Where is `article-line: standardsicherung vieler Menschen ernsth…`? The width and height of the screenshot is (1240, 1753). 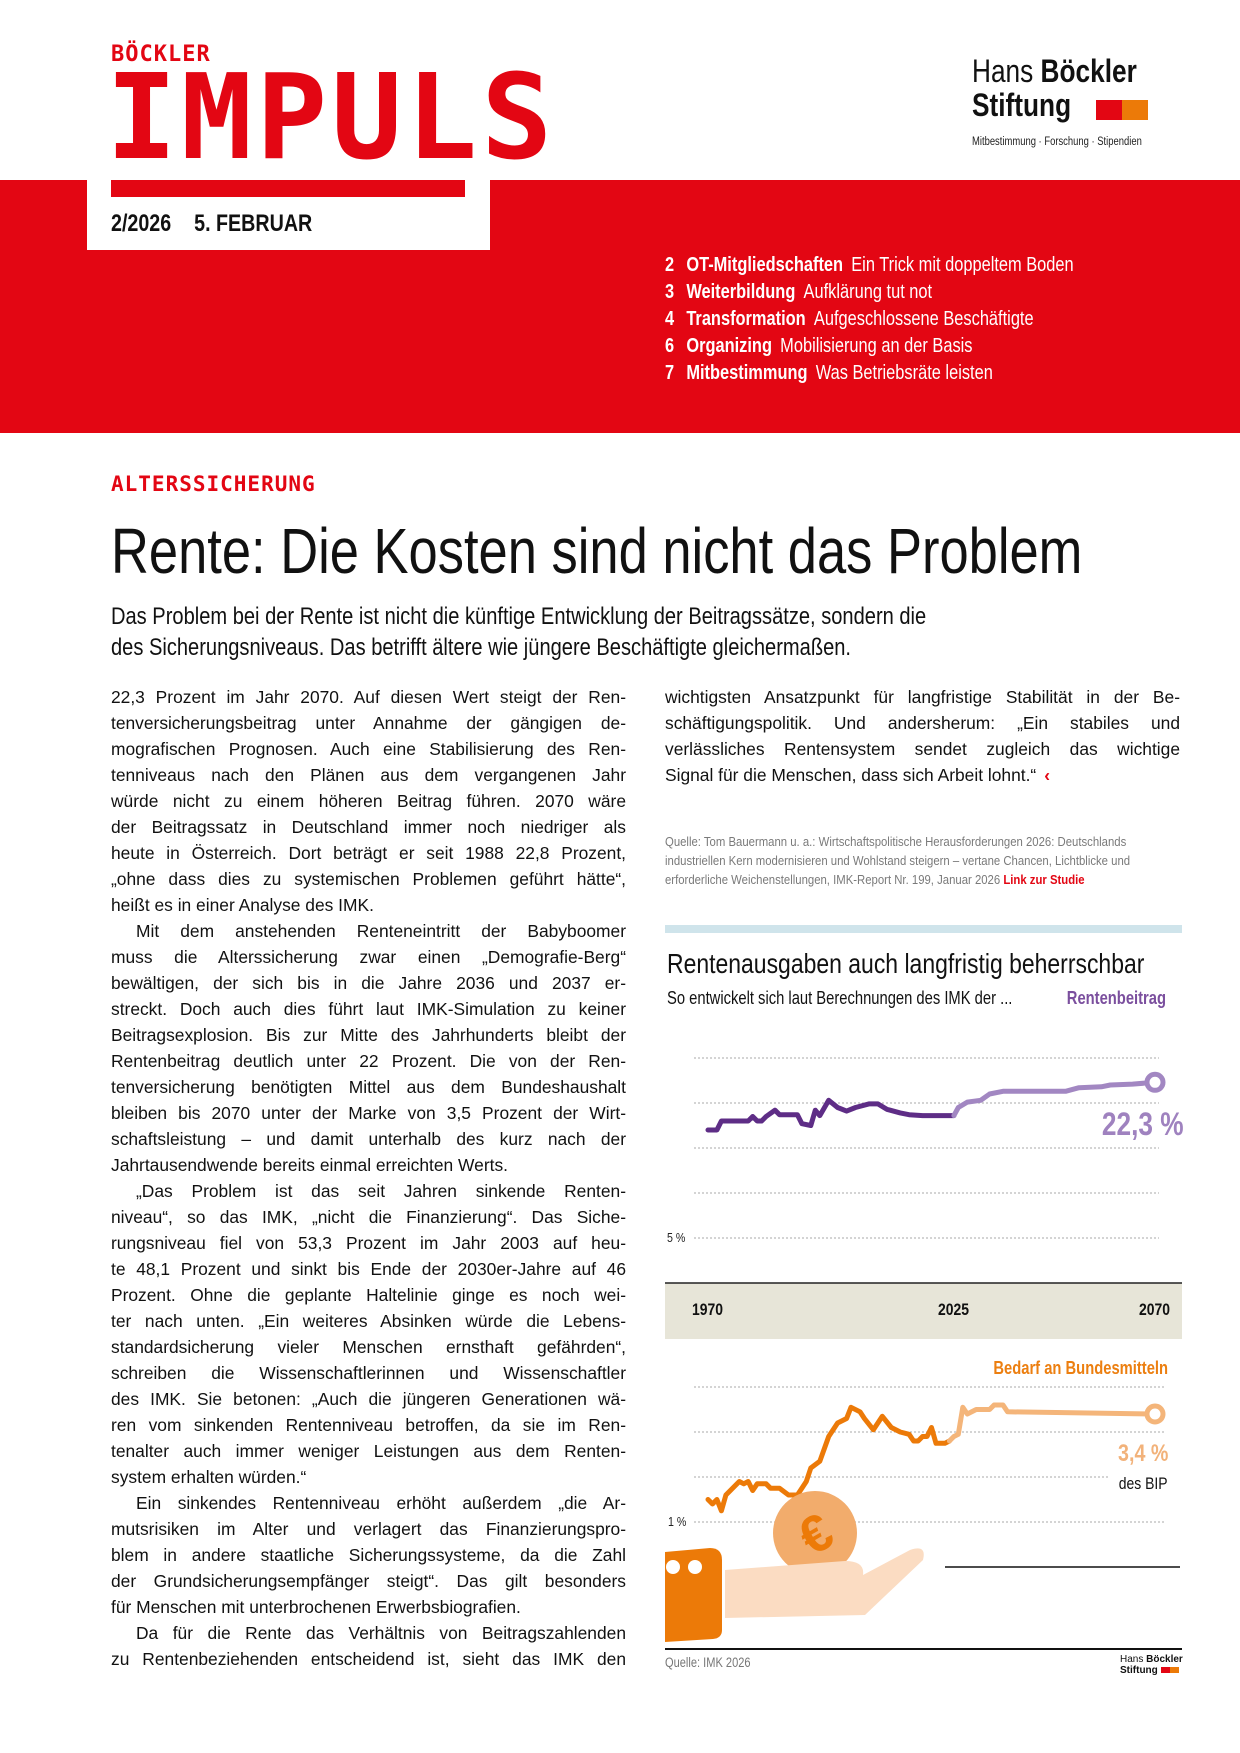 article-line: standardsicherung vieler Menschen ernsth… is located at coordinates (368, 1347).